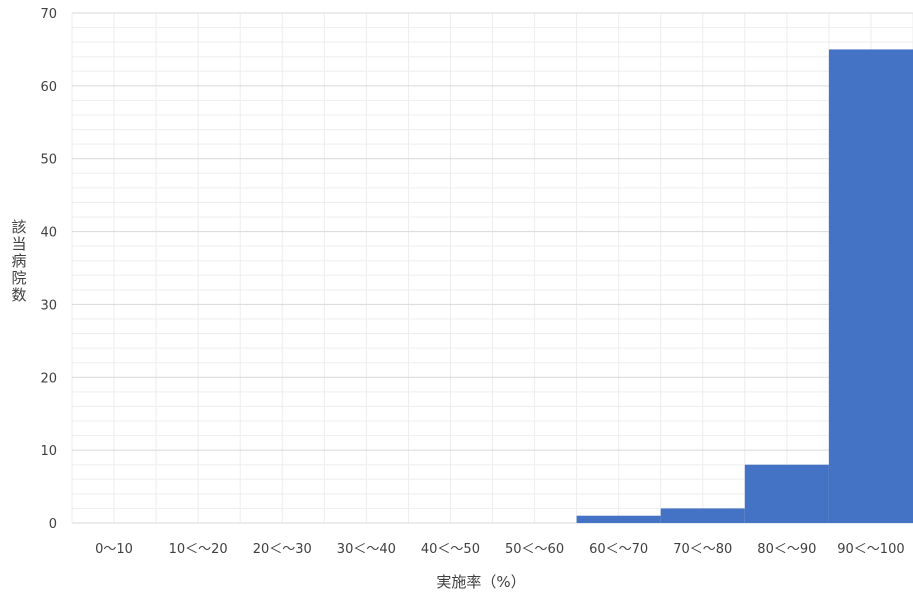 This screenshot has height=593, width=913. What do you see at coordinates (198, 549) in the screenshot?
I see `x-tick-label: 10＜～20` at bounding box center [198, 549].